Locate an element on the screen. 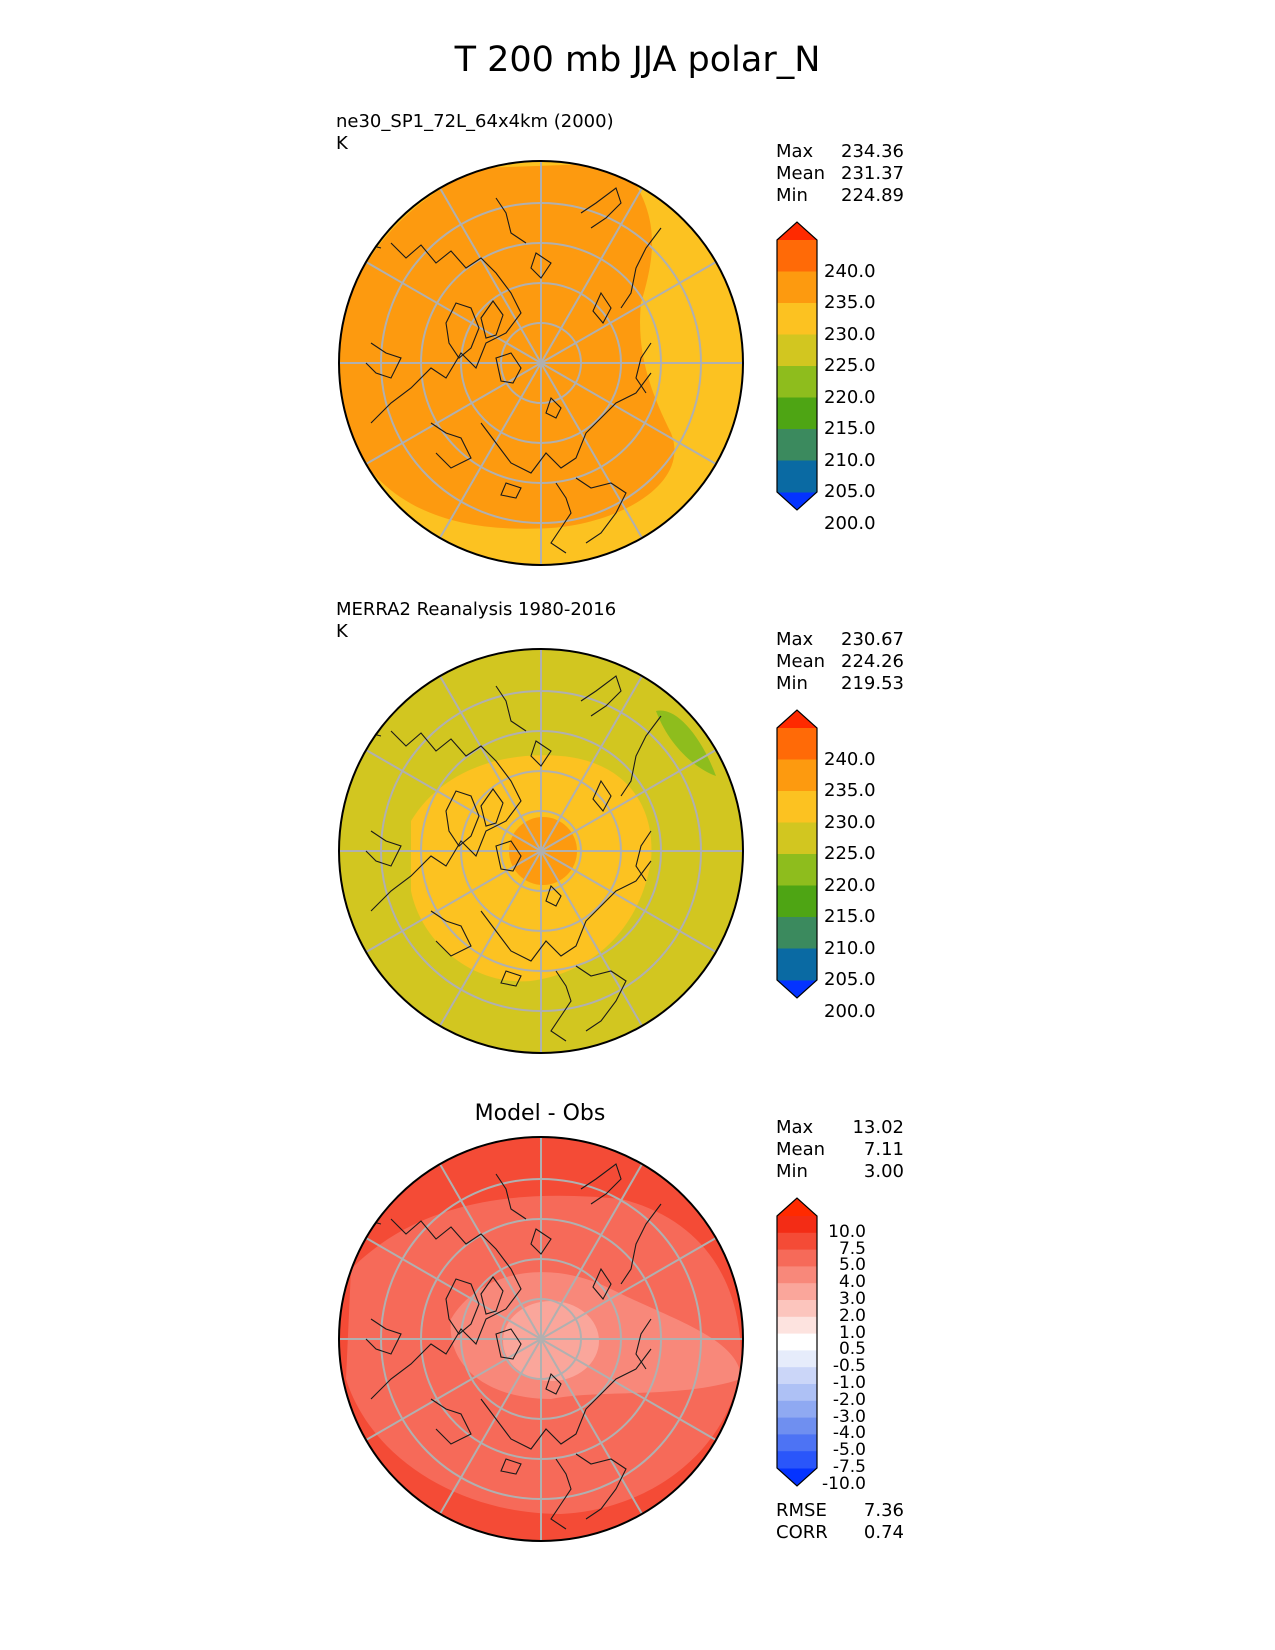 This screenshot has height=1650, width=1275. panel-2-title: MERRA2 Reanalysis 1980-2016 is located at coordinates (476, 609).